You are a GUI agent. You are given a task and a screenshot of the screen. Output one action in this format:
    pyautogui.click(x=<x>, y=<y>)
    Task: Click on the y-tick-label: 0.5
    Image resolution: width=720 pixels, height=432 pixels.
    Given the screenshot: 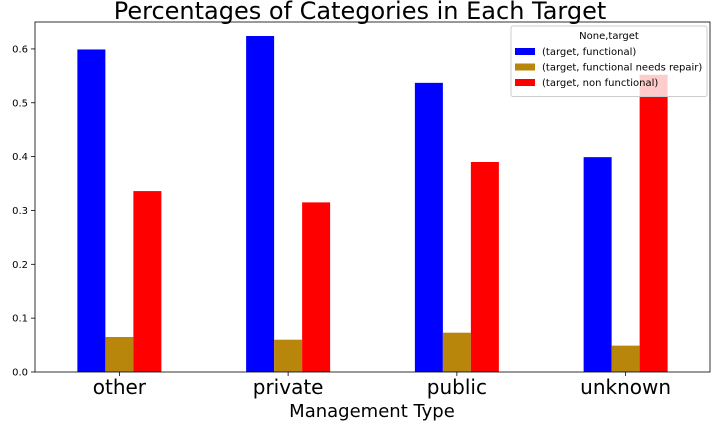 What is the action you would take?
    pyautogui.click(x=20, y=103)
    